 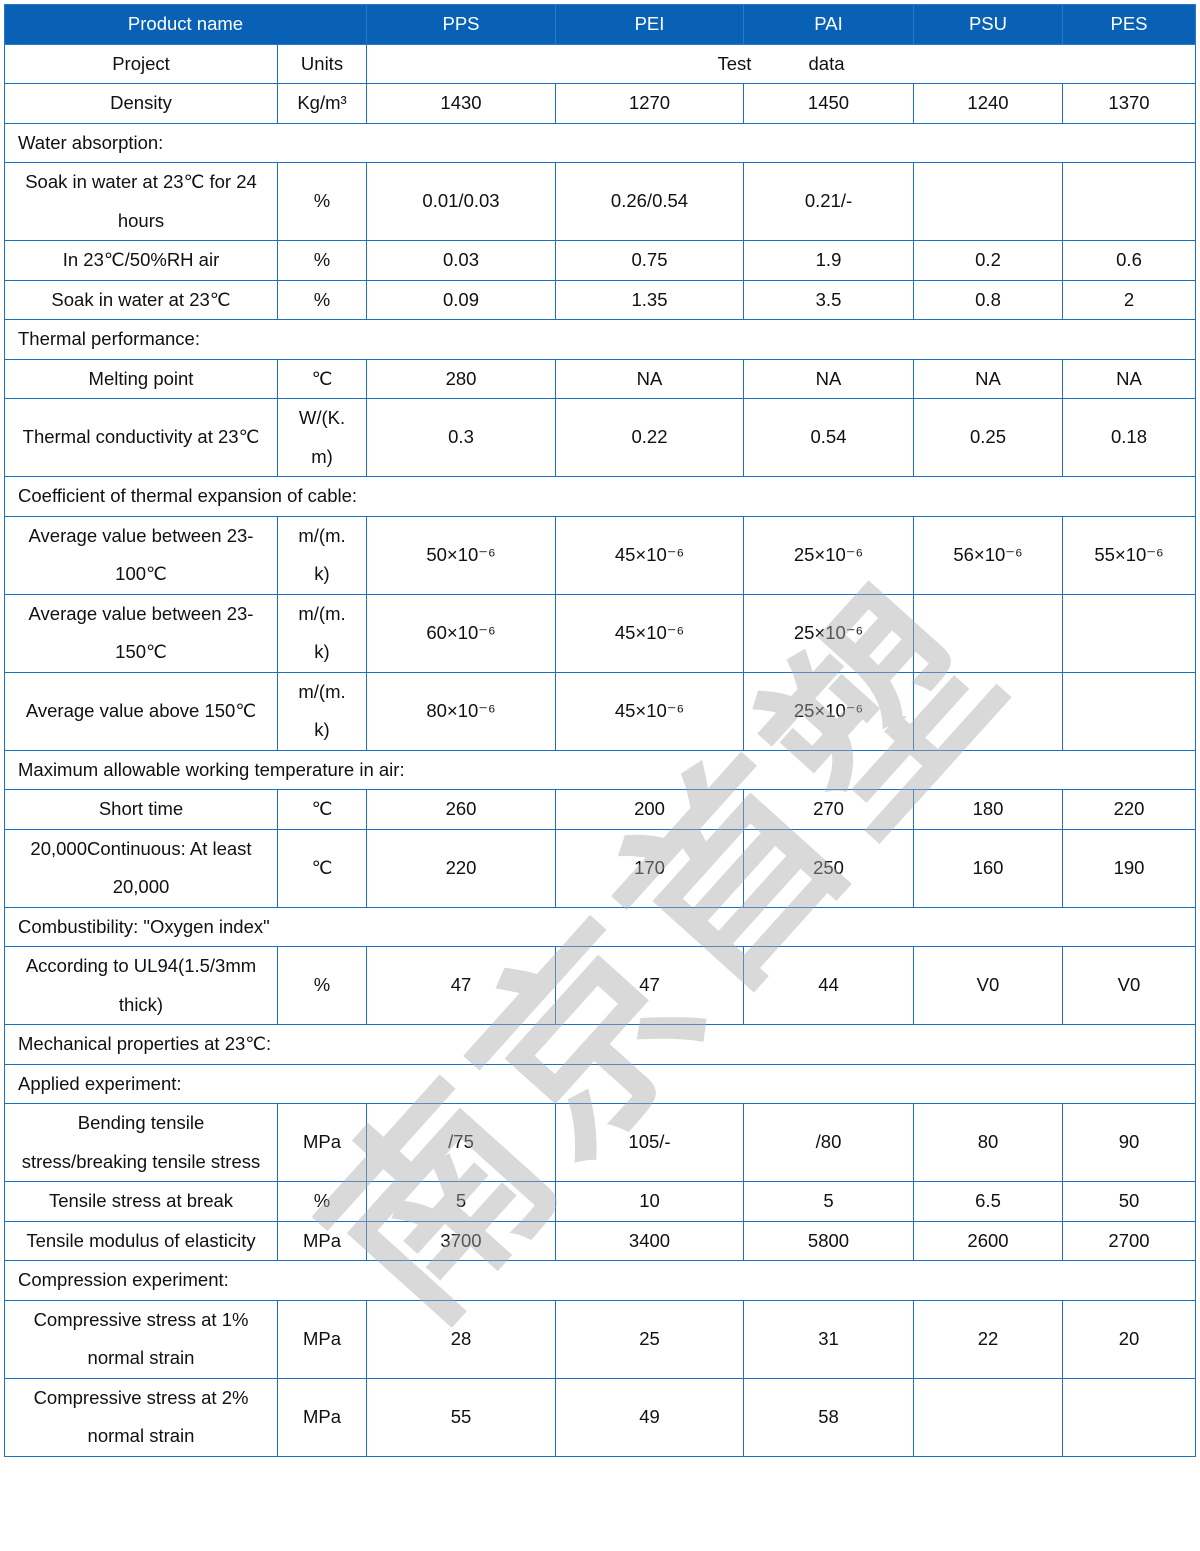 I want to click on value-cell-pai: 44, so click(x=828, y=985).